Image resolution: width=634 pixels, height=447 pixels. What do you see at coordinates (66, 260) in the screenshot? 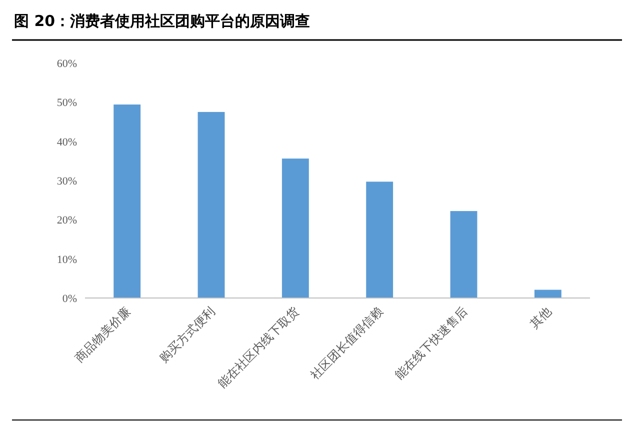
I see `y-tick-label: 10%` at bounding box center [66, 260].